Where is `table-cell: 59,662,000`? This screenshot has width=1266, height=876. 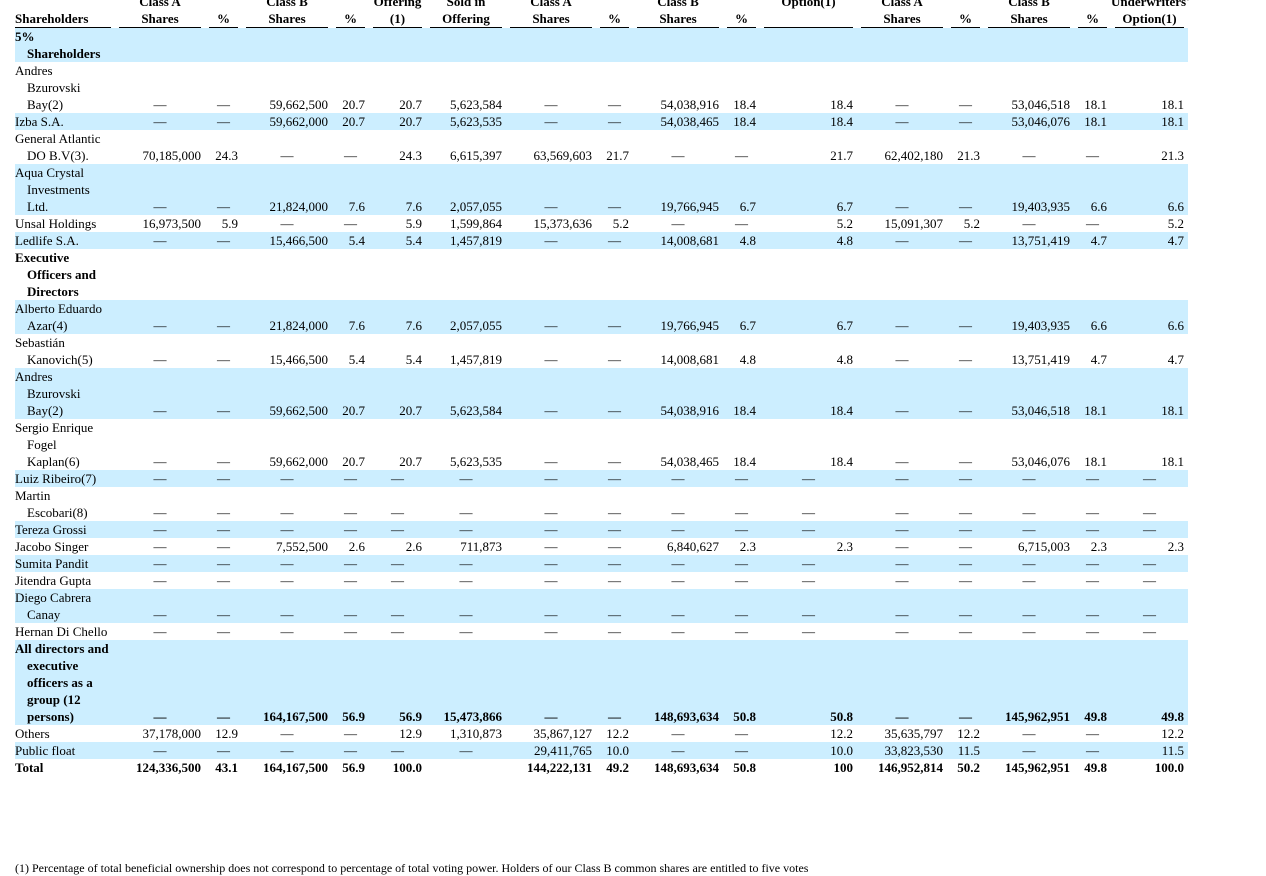 table-cell: 59,662,000 is located at coordinates (299, 461).